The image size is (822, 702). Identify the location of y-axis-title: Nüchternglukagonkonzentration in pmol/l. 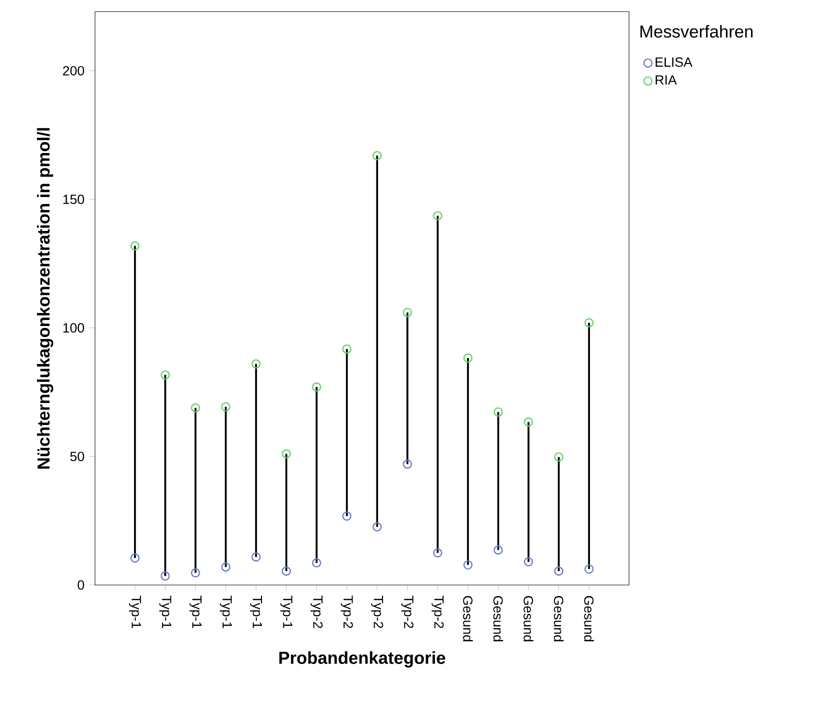
(45, 298).